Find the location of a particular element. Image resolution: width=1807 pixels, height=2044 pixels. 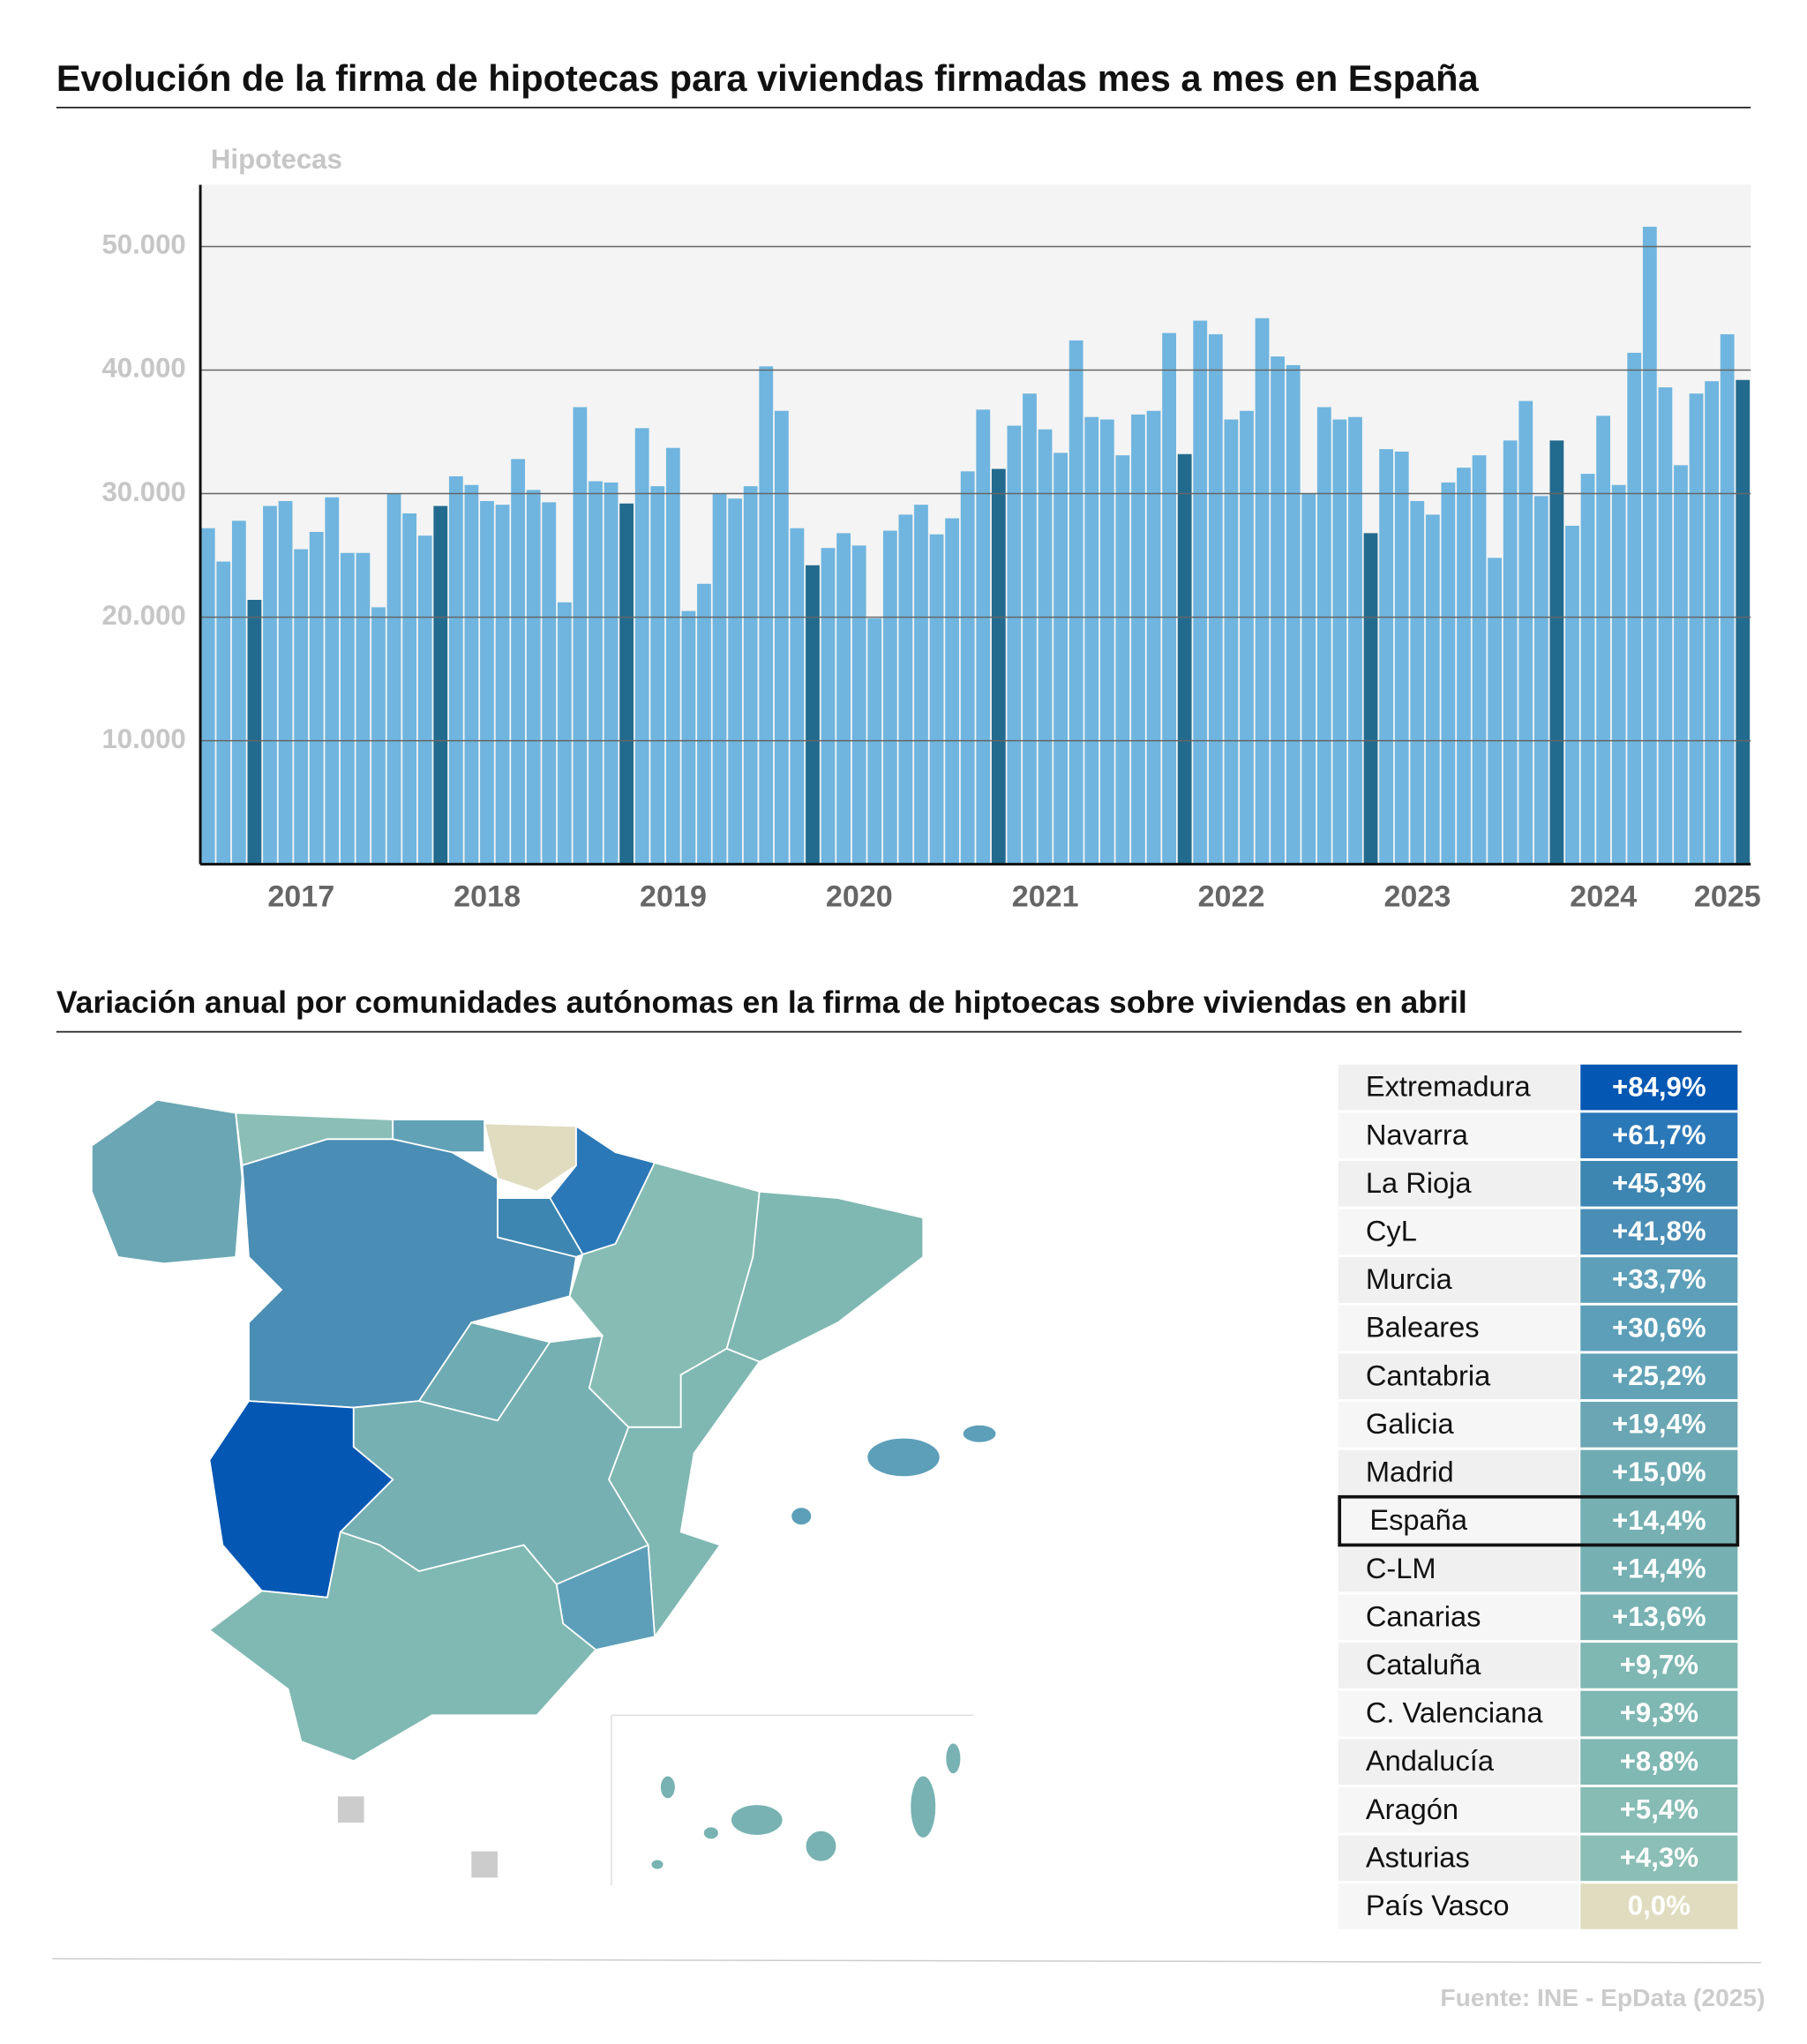

row-value: +25,2% is located at coordinates (1659, 1375).